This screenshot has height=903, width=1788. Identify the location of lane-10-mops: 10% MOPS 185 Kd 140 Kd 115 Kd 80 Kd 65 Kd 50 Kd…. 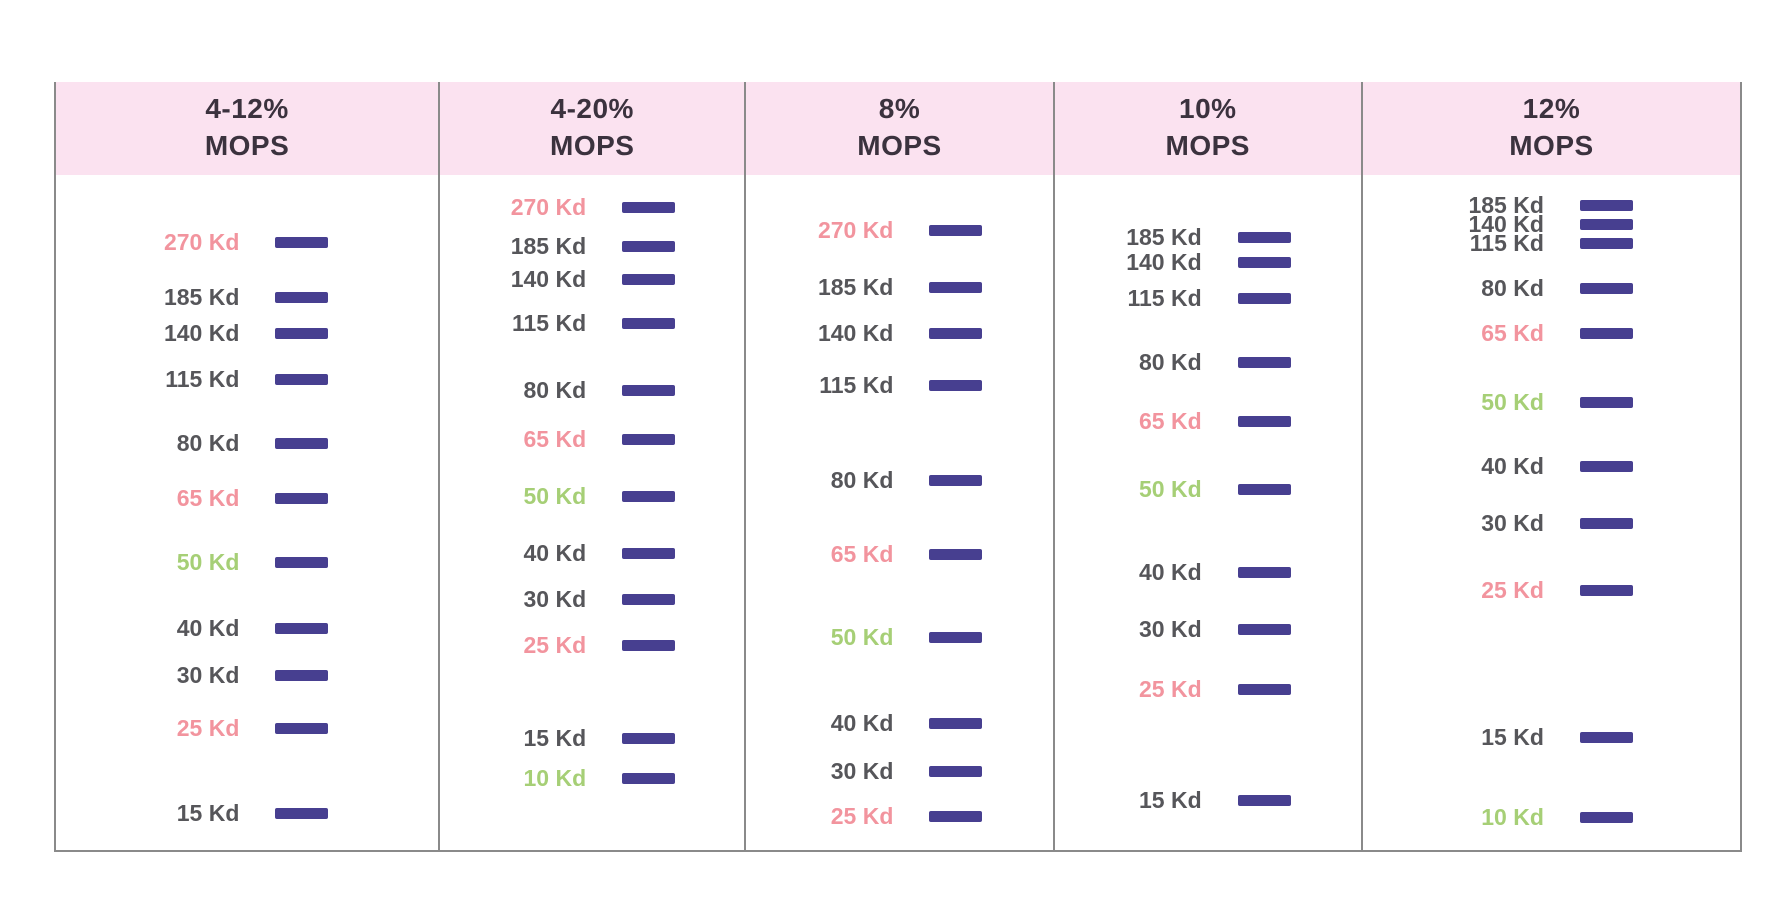
(1206, 467).